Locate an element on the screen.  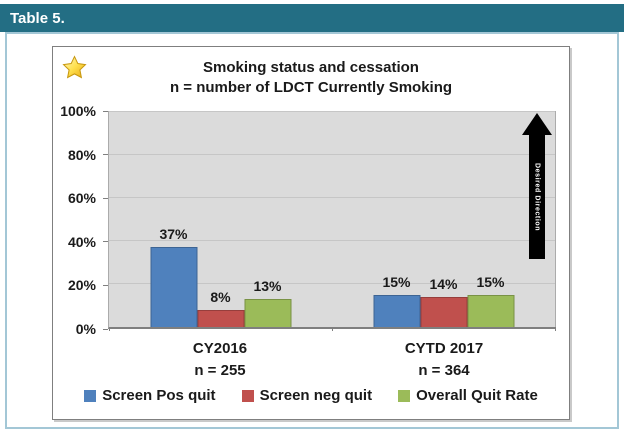
y-axis: 0% 20% 40% 60% 80% 100% is located at coordinates (80, 220).